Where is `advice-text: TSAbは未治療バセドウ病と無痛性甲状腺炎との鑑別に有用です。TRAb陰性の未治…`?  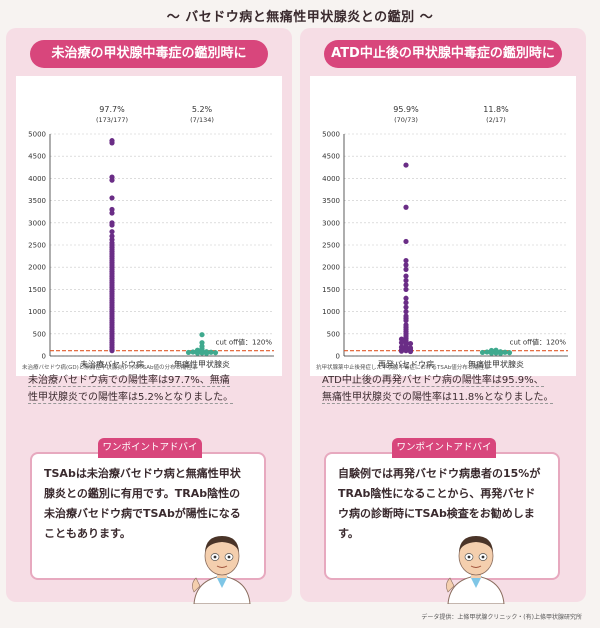
advice-text: TSAbは未治療バセドウ病と無痛性甲状腺炎との鑑別に有用です。TRAb陰性の未治… is located at coordinates (142, 503).